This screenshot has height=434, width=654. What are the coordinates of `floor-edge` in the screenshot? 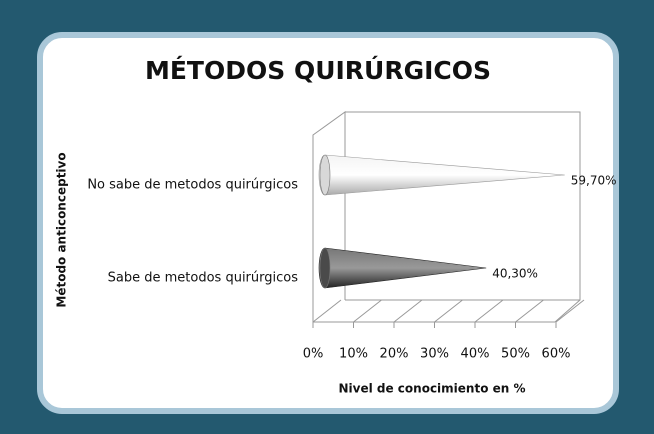 It's located at (567, 311).